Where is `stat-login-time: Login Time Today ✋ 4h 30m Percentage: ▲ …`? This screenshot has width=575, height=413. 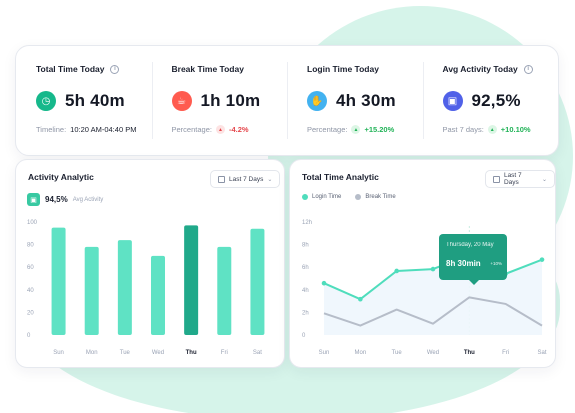
stat-login-time: Login Time Today ✋ 4h 30m Percentage: ▲ … is located at coordinates (355, 100).